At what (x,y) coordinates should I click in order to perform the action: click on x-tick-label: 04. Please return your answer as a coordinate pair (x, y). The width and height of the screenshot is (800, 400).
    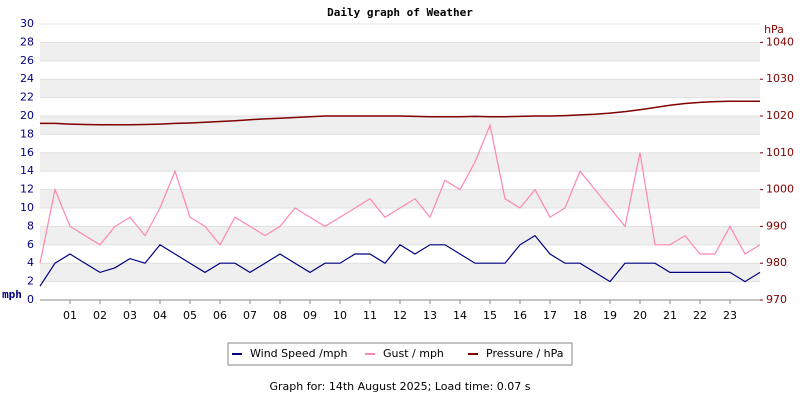
    Looking at the image, I should click on (160, 315).